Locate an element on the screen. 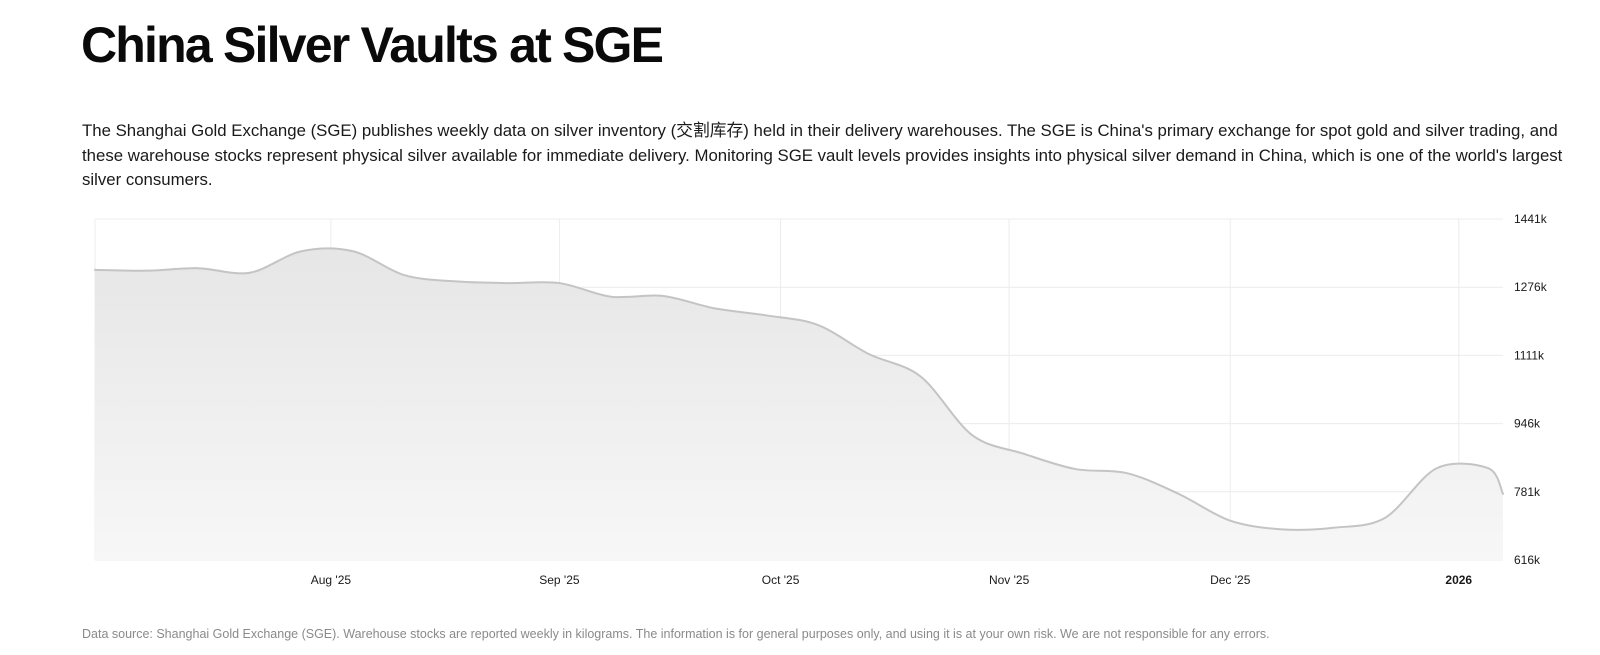 This screenshot has width=1600, height=655. x-tick-label: Nov '25 is located at coordinates (1009, 580).